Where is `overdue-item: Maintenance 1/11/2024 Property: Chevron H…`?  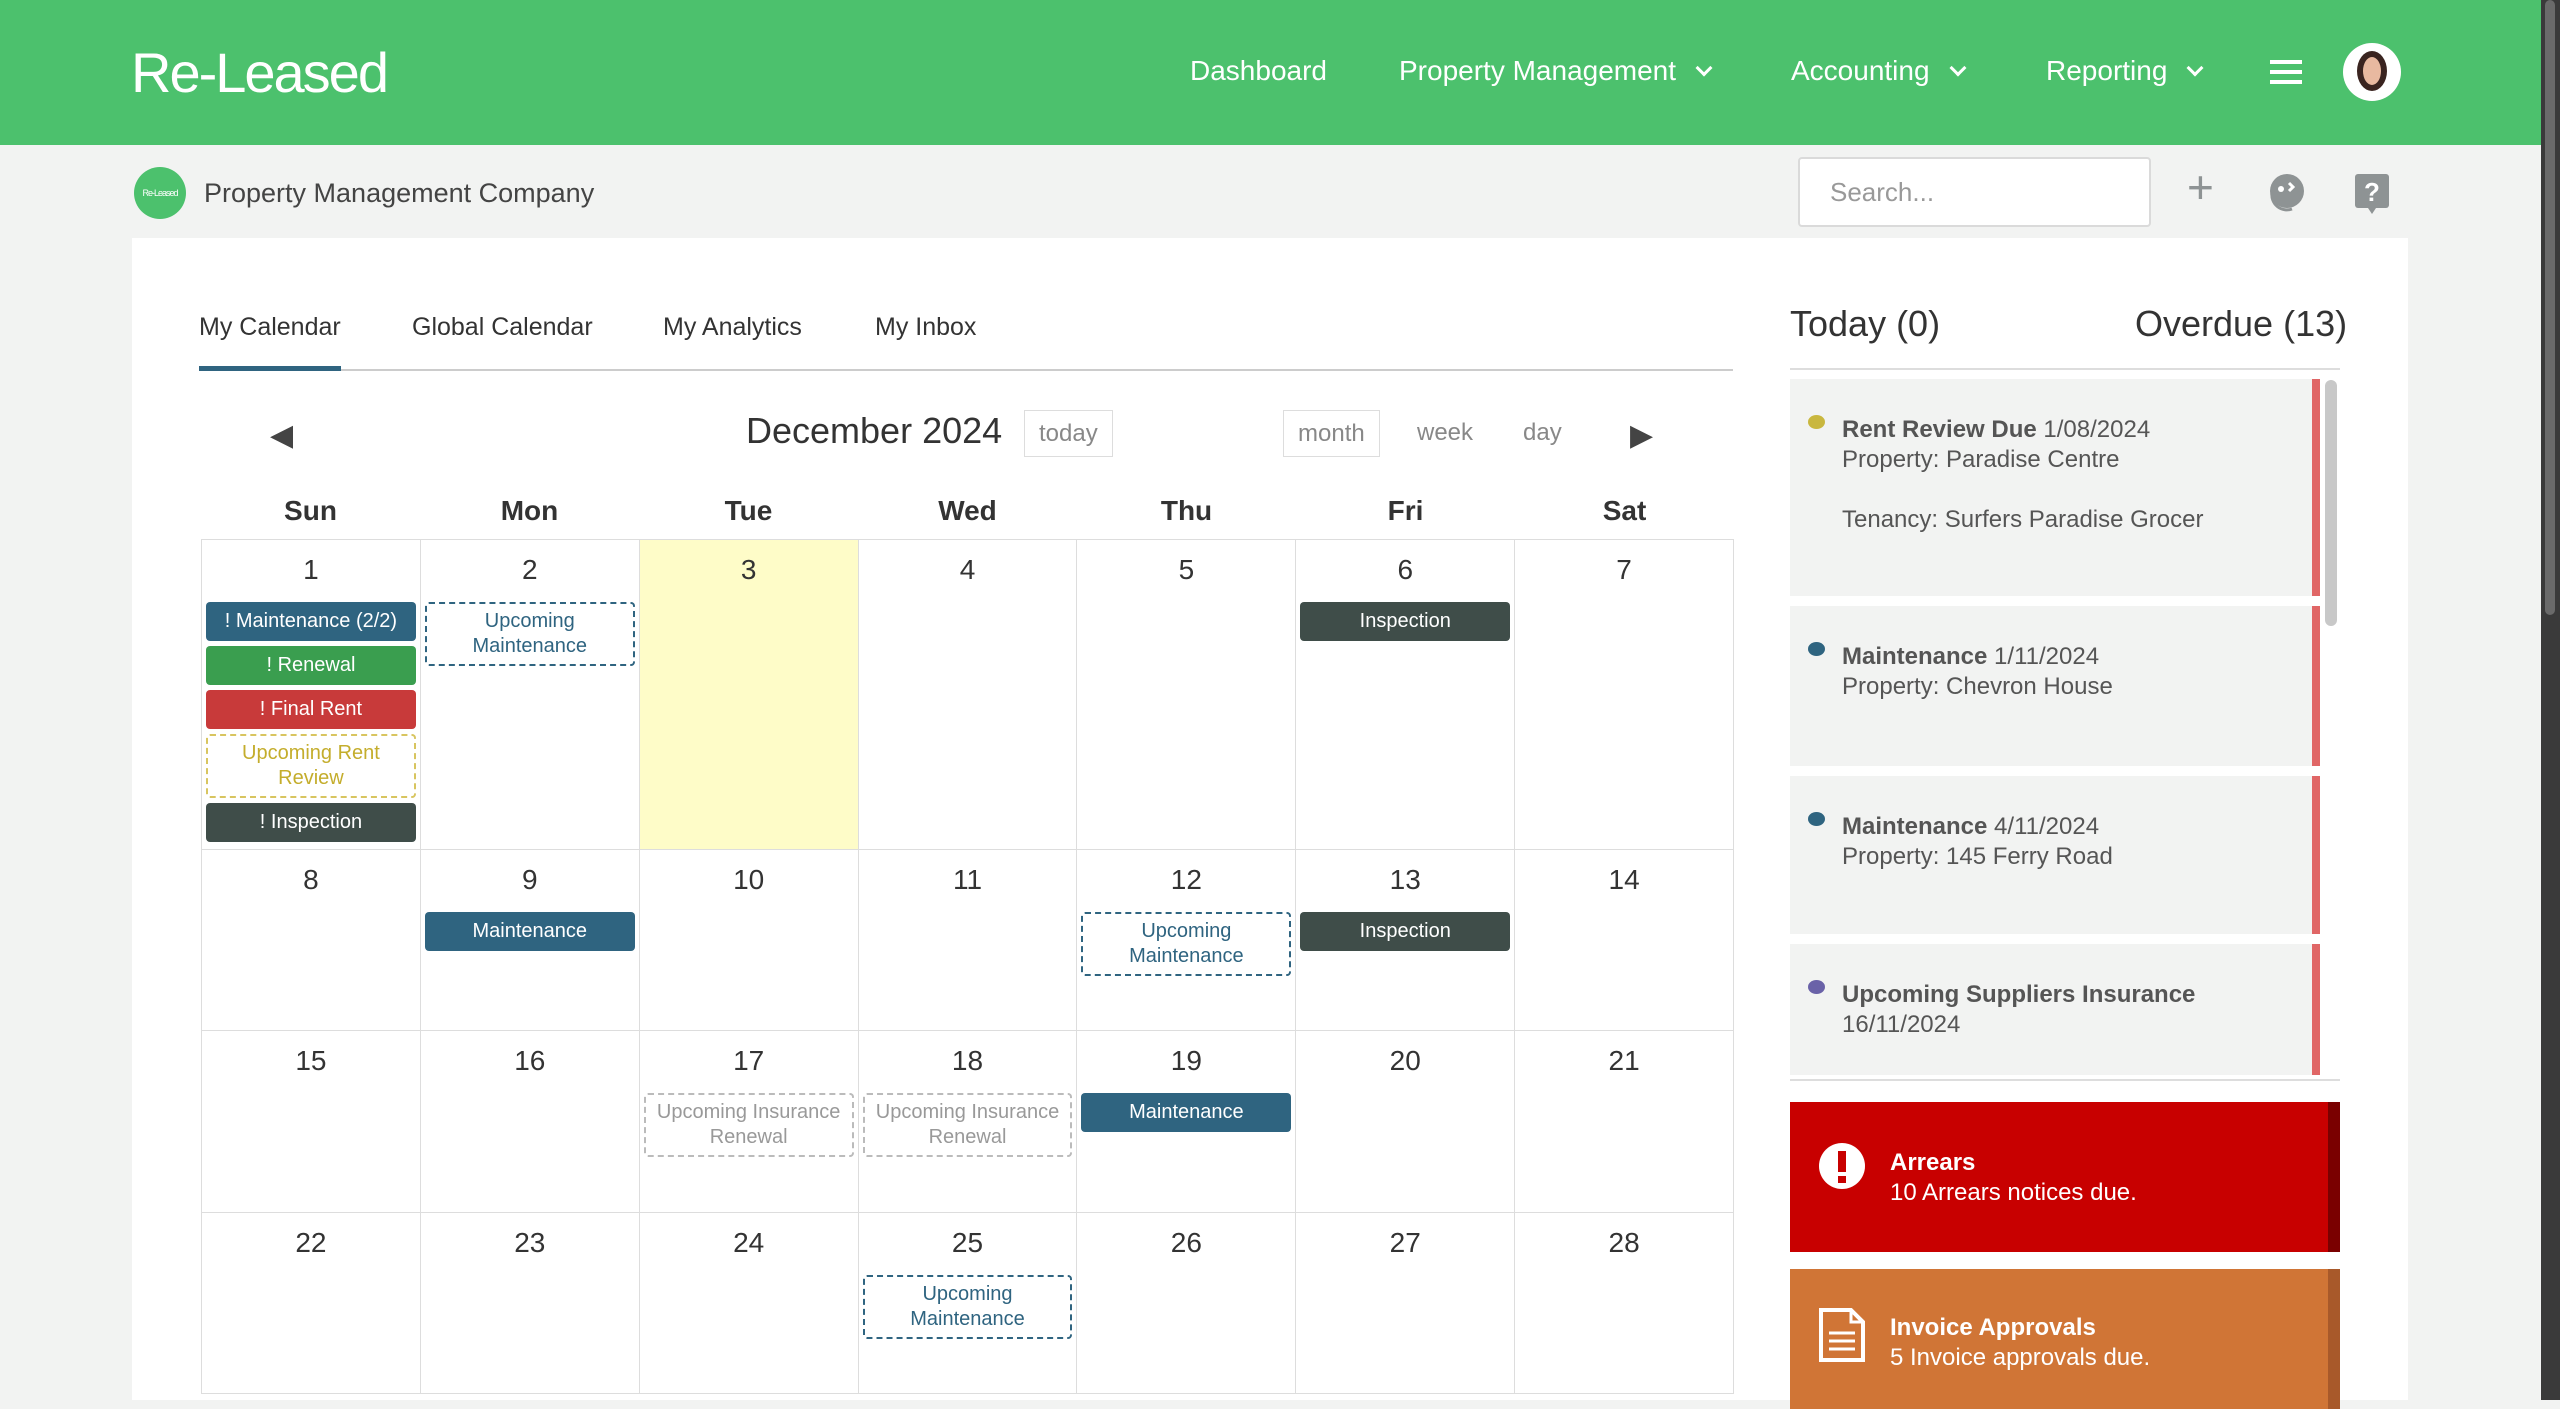 overdue-item: Maintenance 1/11/2024 Property: Chevron H… is located at coordinates (2051, 686).